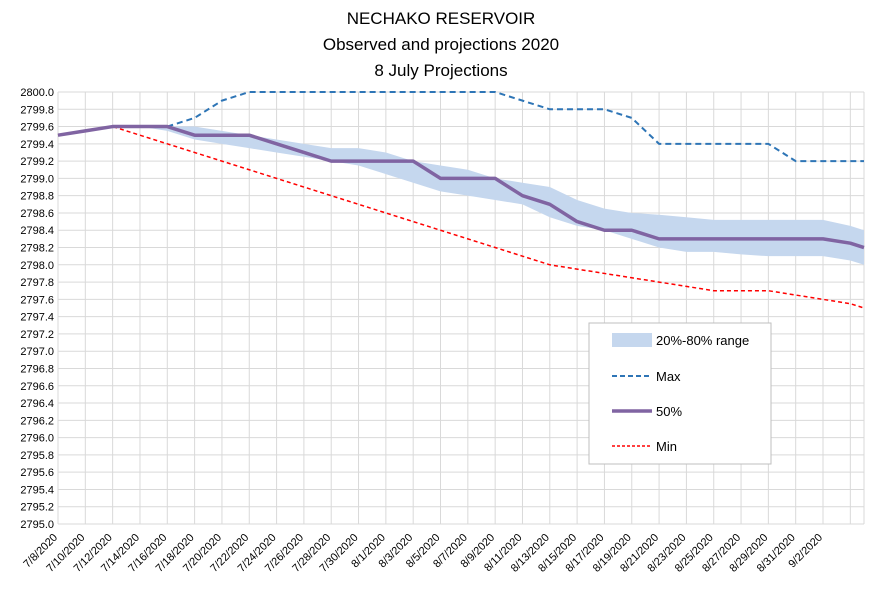  What do you see at coordinates (668, 376) in the screenshot?
I see `legend-label-max: Max` at bounding box center [668, 376].